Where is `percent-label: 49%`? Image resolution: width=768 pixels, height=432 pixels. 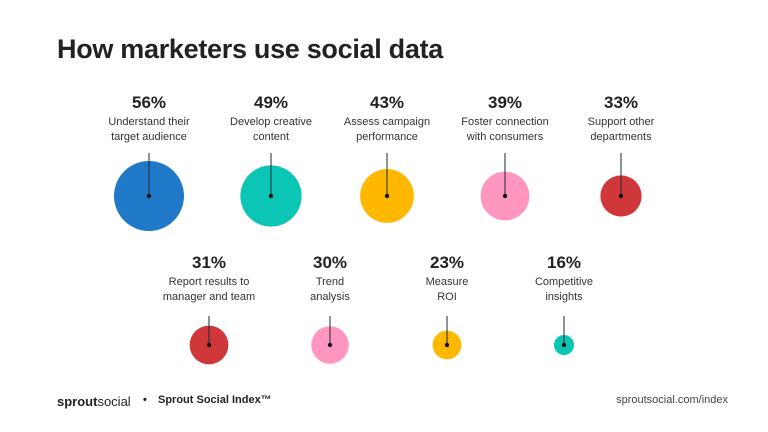 percent-label: 49% is located at coordinates (271, 102).